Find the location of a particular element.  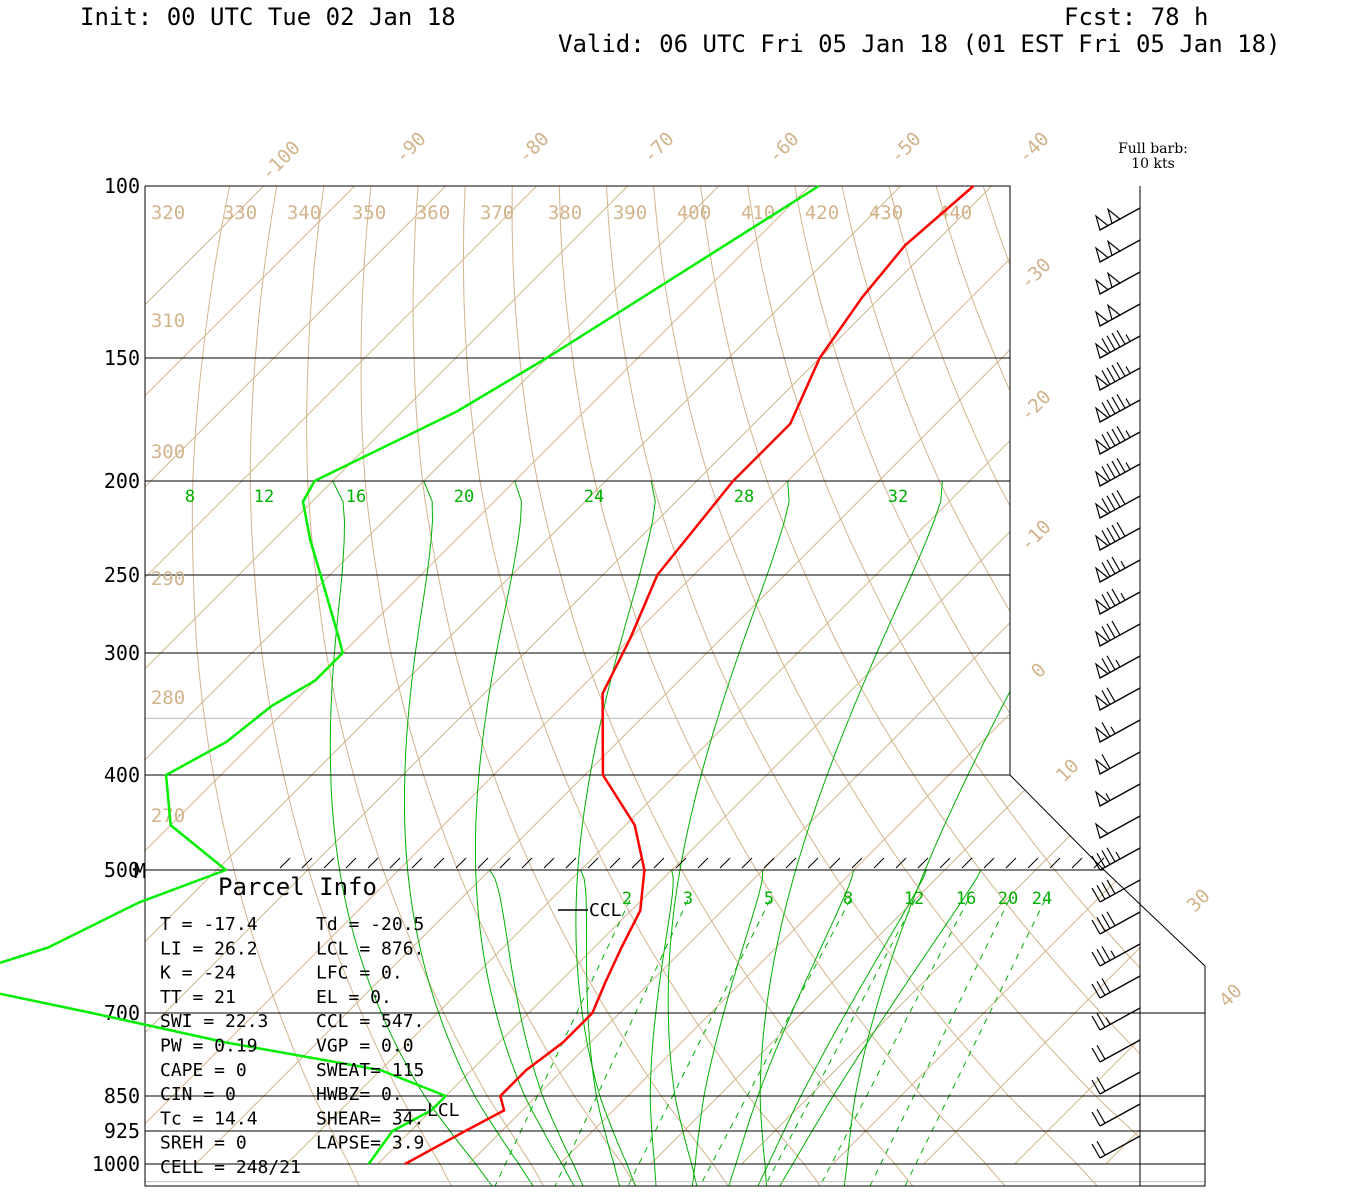

mixing-ratio-label: 8 is located at coordinates (848, 899).